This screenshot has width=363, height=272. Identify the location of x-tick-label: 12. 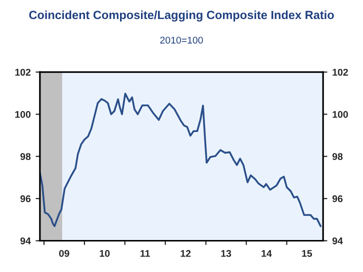
(185, 253).